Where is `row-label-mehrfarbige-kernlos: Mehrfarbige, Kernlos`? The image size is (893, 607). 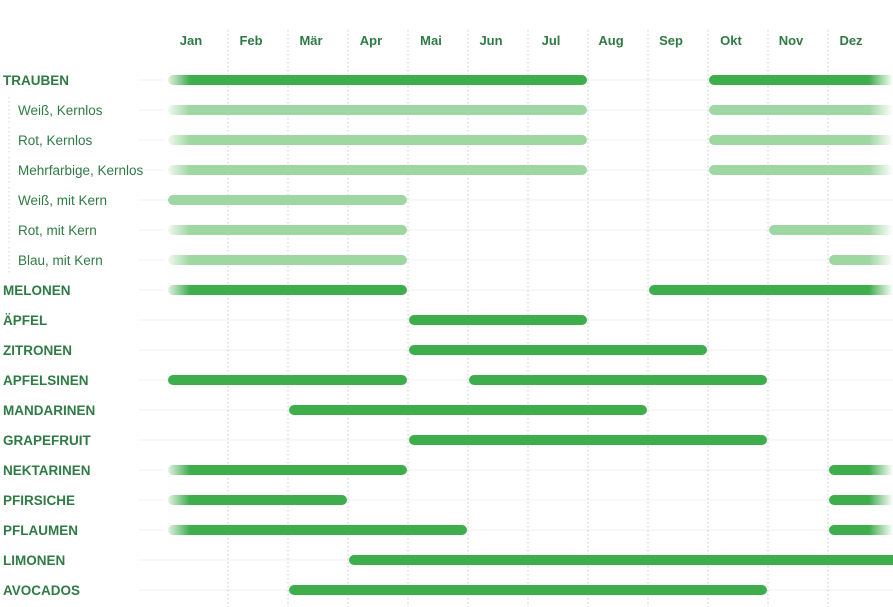 row-label-mehrfarbige-kernlos: Mehrfarbige, Kernlos is located at coordinates (81, 170).